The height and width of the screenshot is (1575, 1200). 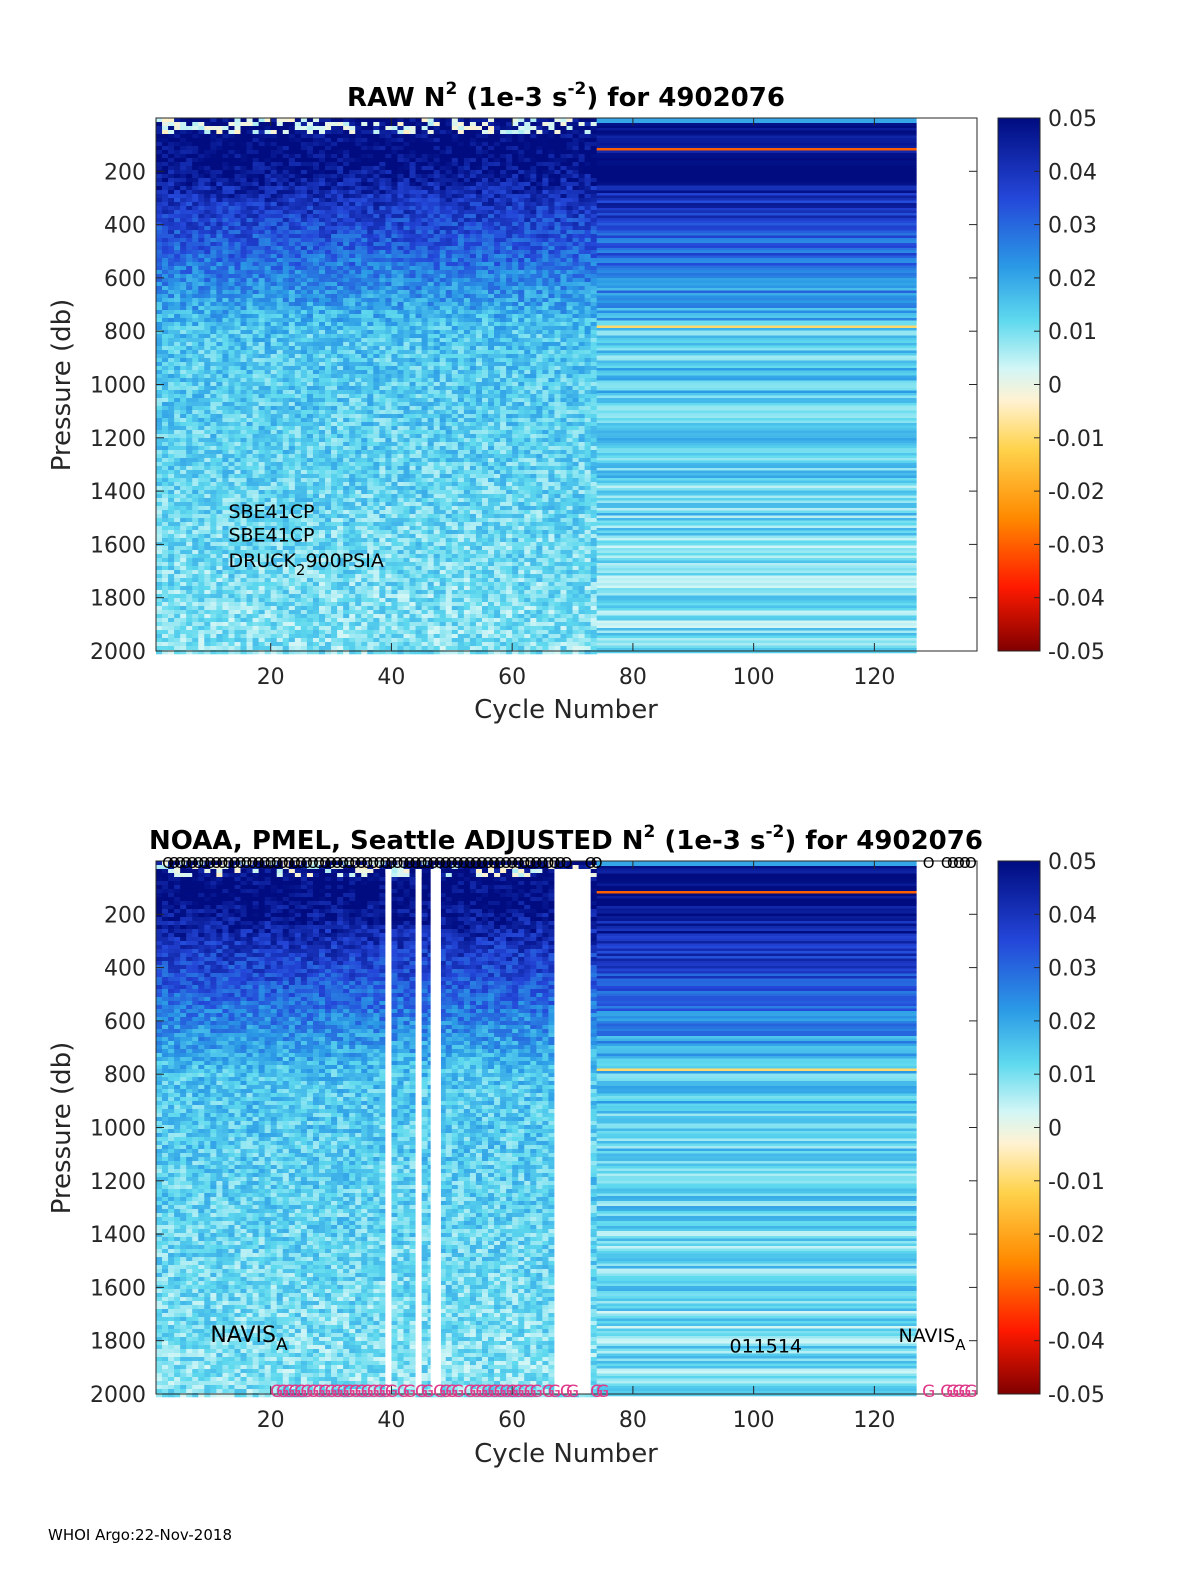 What do you see at coordinates (1076, 1182) in the screenshot?
I see `colorbar-tick-label: -0.01` at bounding box center [1076, 1182].